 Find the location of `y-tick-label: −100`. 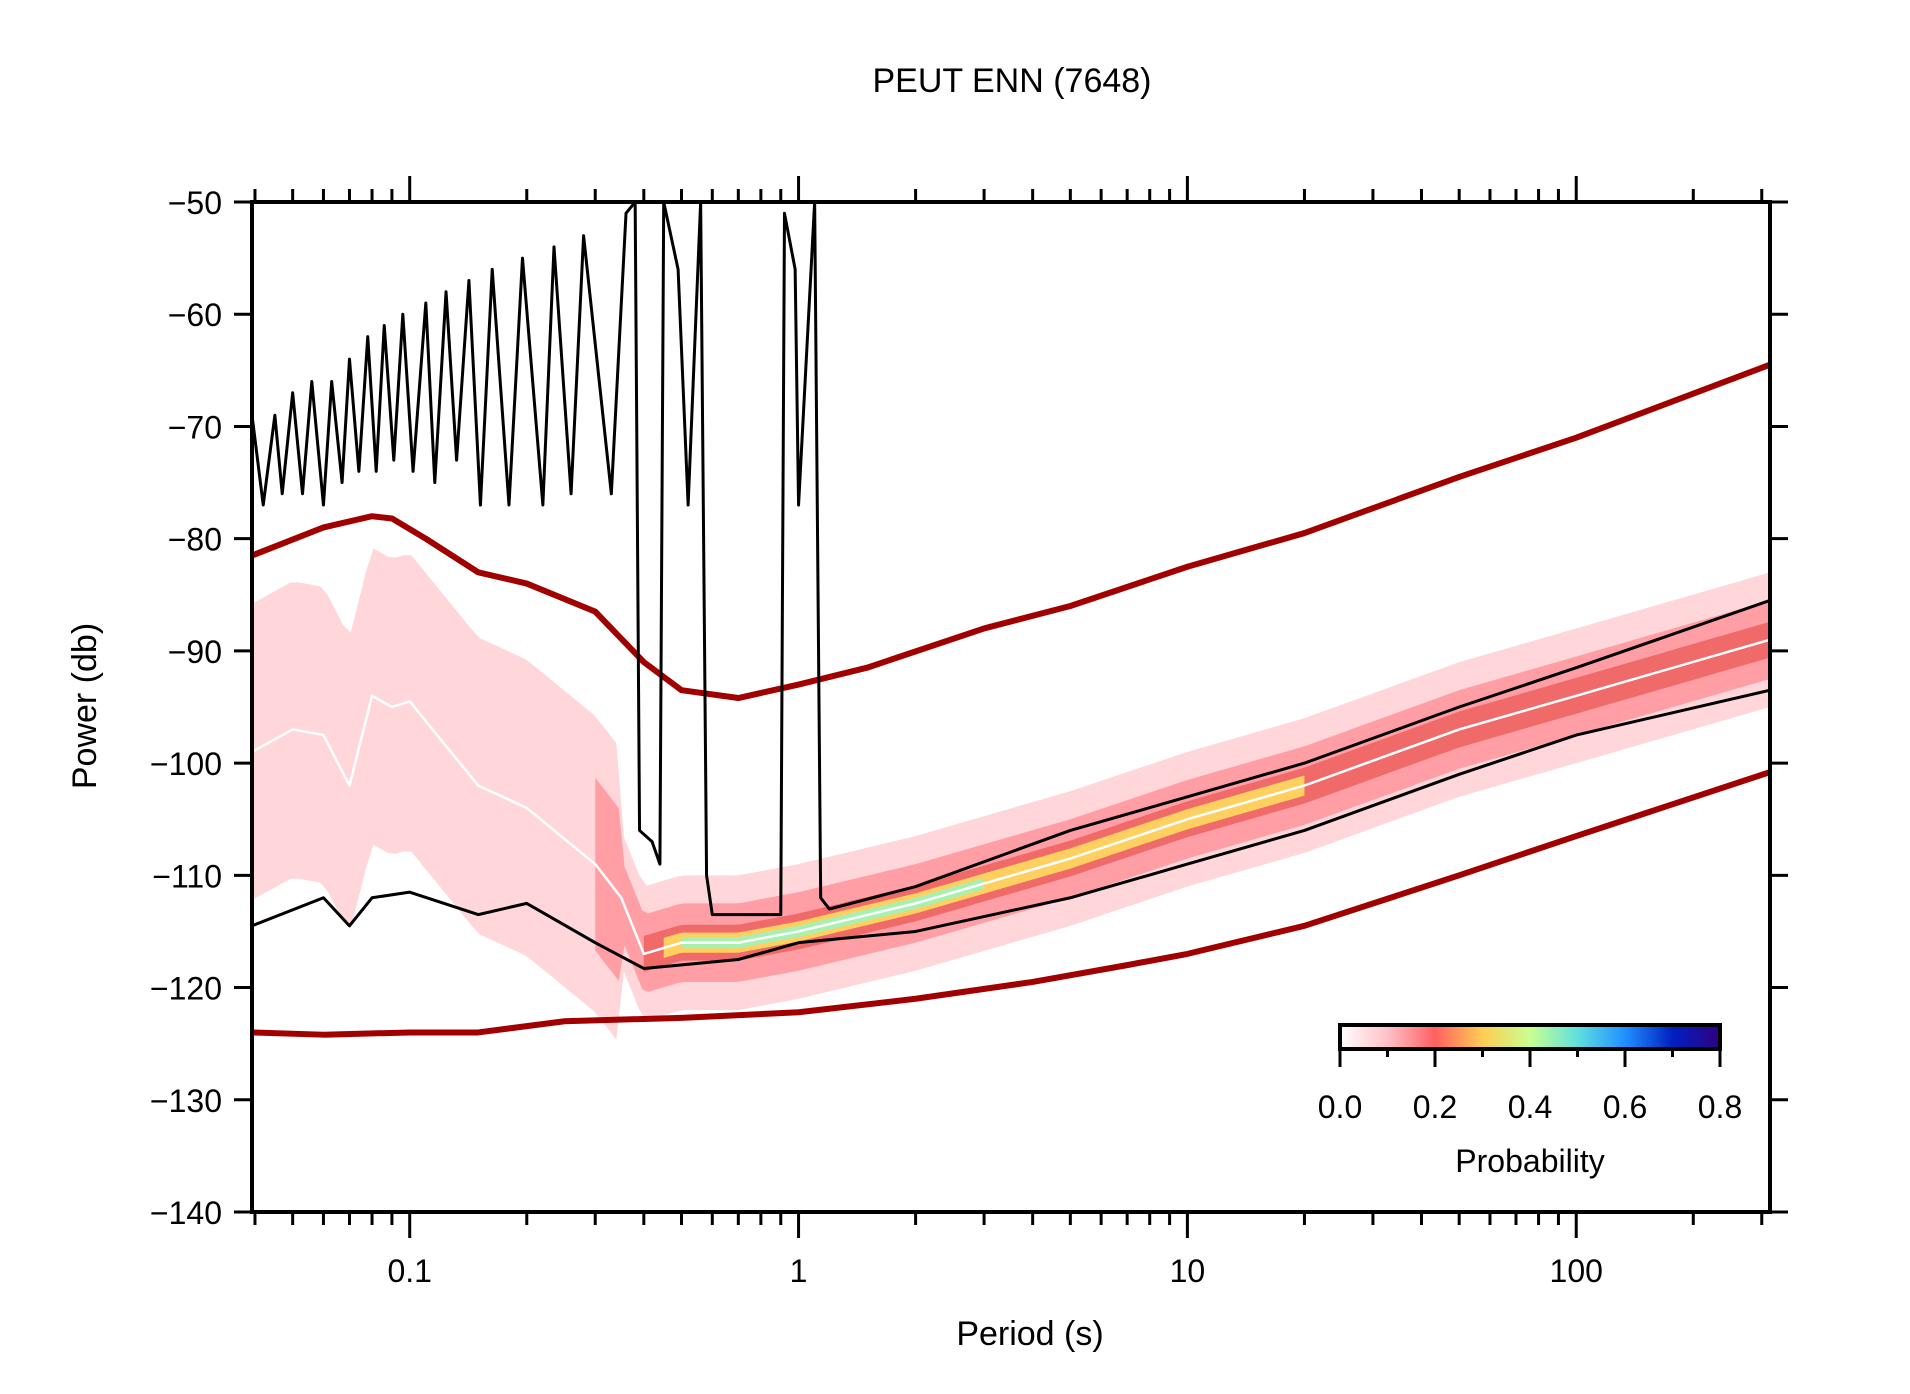

y-tick-label: −100 is located at coordinates (186, 764).